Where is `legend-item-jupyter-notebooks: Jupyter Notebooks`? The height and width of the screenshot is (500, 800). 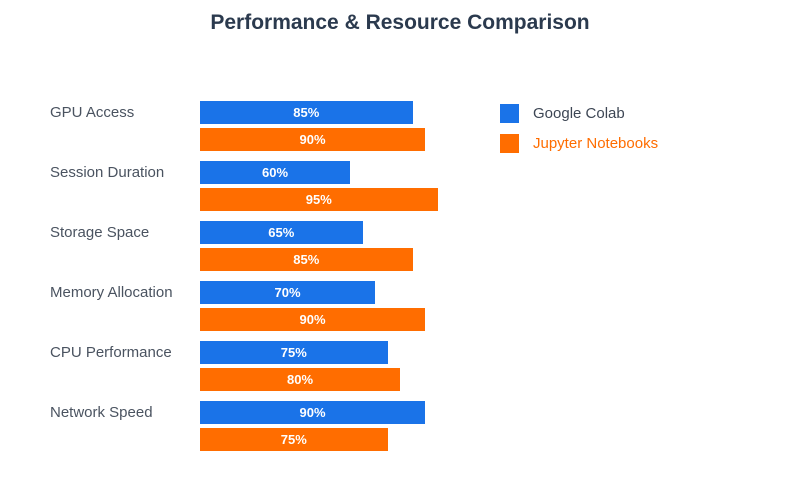
legend-item-jupyter-notebooks: Jupyter Notebooks is located at coordinates (579, 143).